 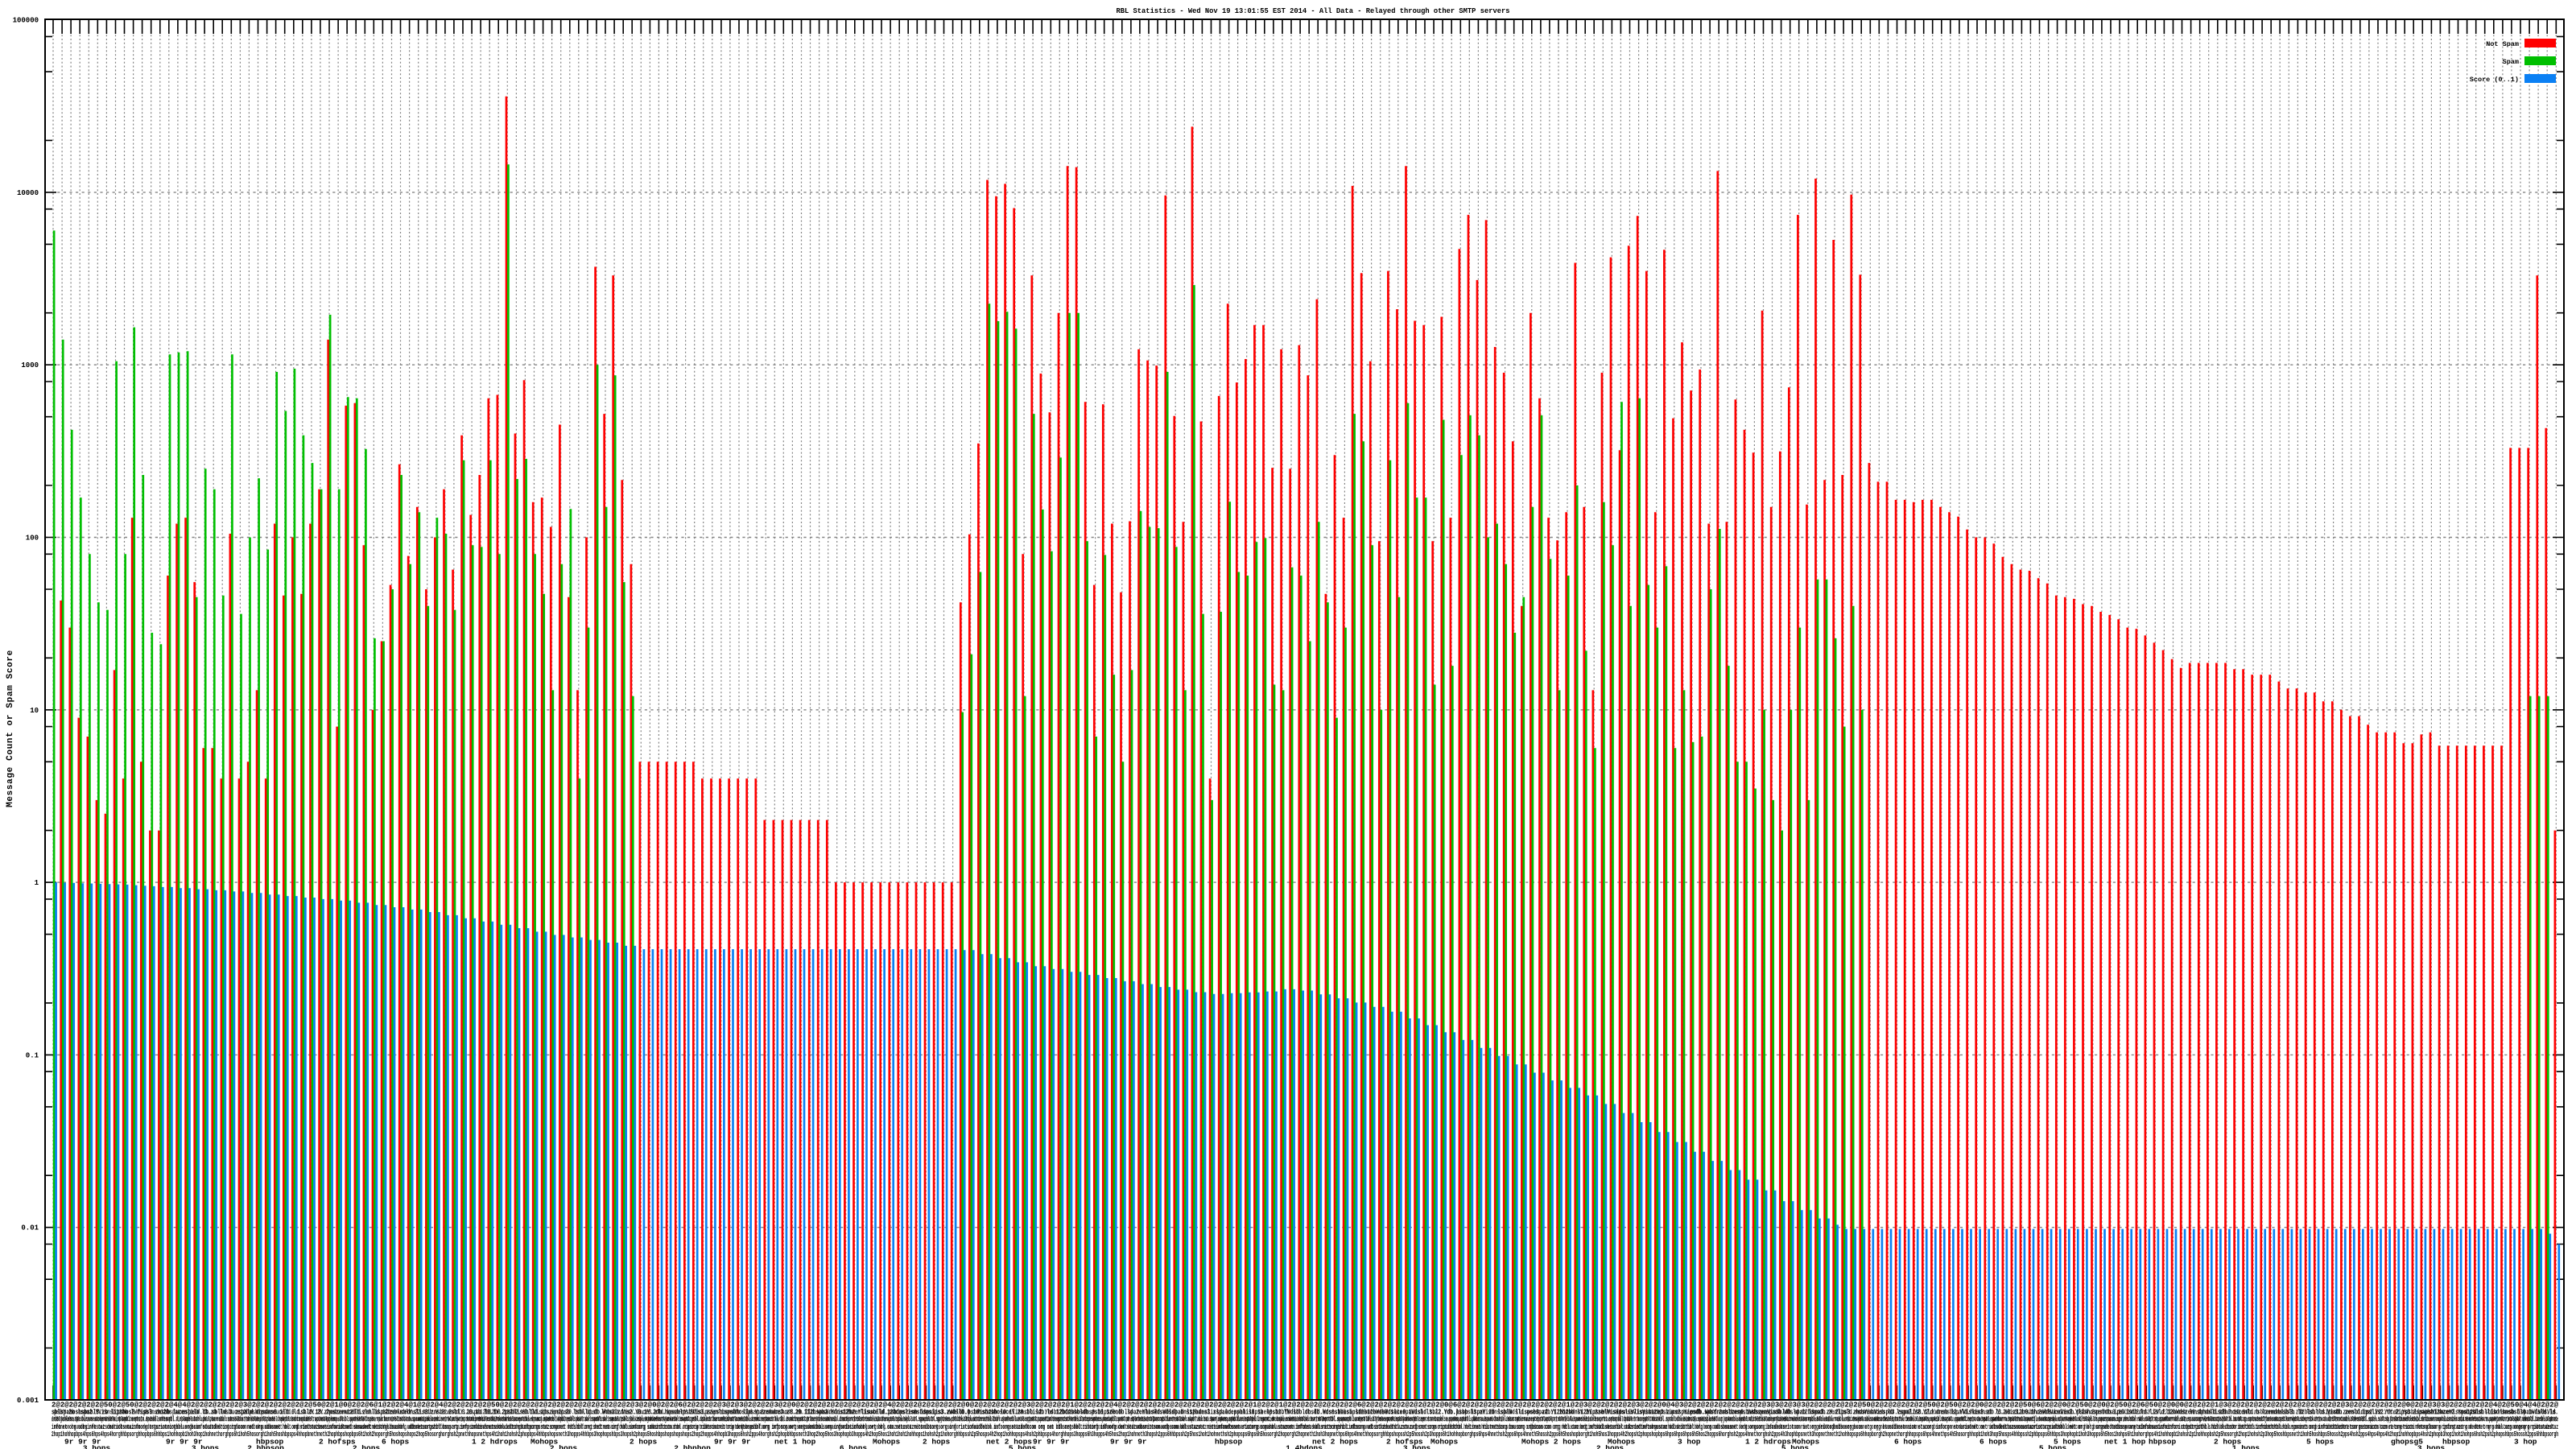 What do you see at coordinates (32, 539) in the screenshot?
I see `svg-text: 100` at bounding box center [32, 539].